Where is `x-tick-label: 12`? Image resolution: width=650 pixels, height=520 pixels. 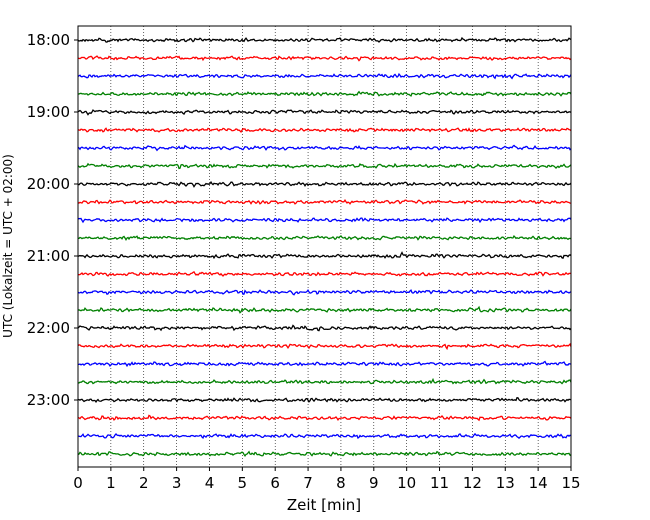 x-tick-label: 12 is located at coordinates (472, 483).